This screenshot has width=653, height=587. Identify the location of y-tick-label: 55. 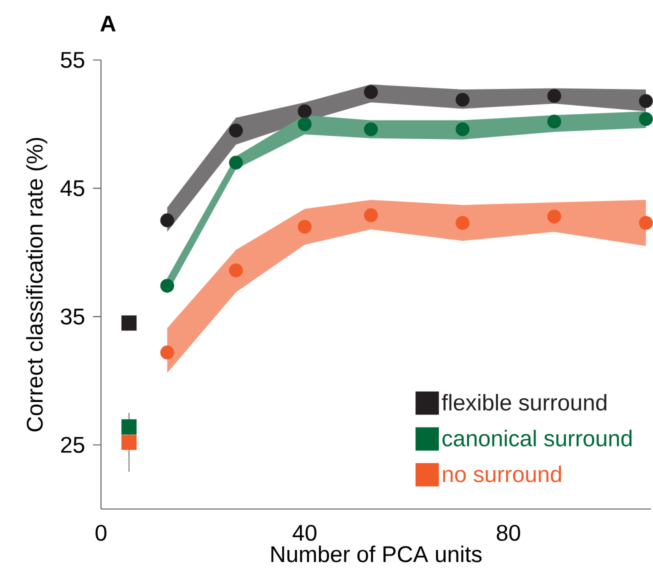
(72, 60).